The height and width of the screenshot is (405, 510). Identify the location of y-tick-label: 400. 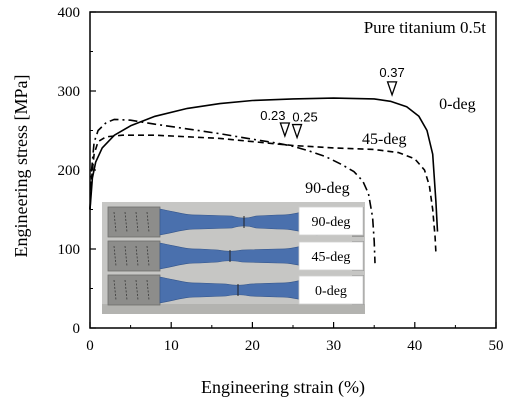
(69, 13).